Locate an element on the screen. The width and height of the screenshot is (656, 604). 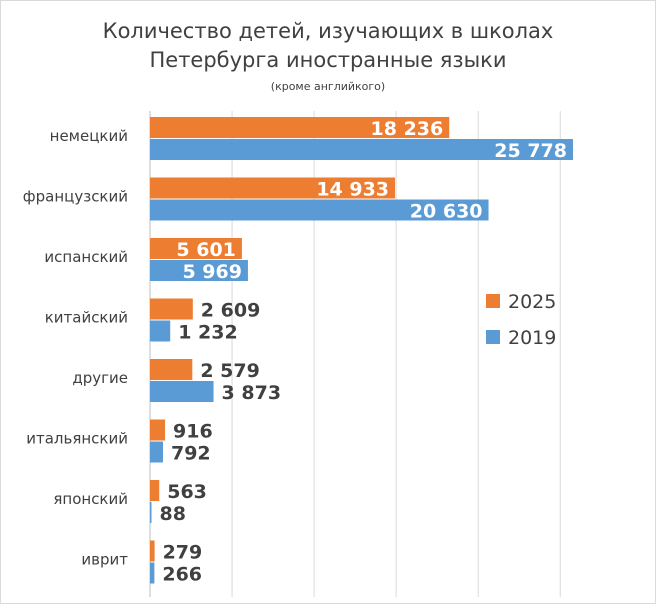
data-label-2019: 792 is located at coordinates (191, 454).